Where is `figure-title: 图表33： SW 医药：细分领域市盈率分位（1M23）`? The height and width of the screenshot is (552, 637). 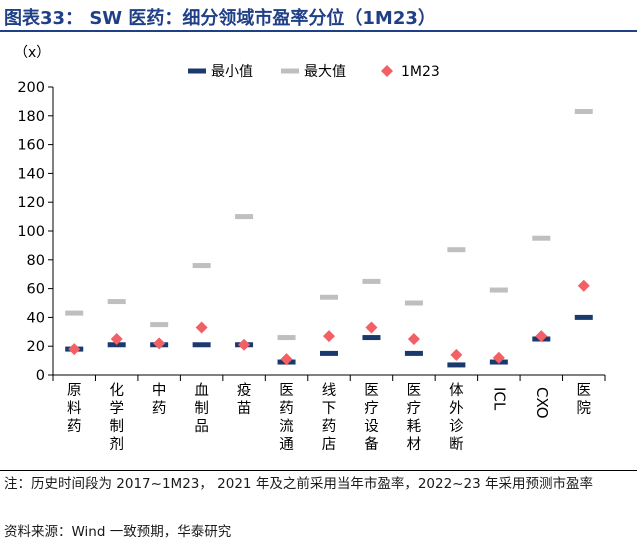 figure-title: 图表33： SW 医药：细分领域市盈率分位（1M23） is located at coordinates (220, 18).